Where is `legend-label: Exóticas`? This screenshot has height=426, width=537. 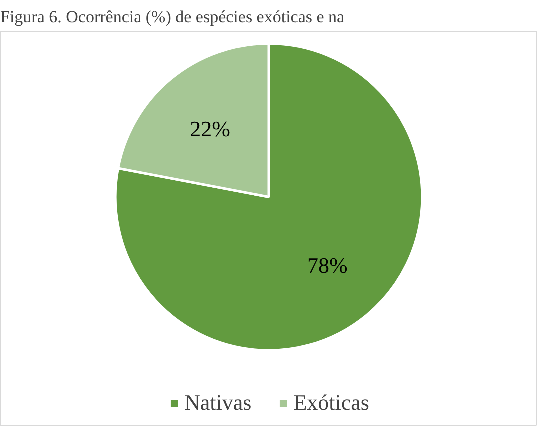
legend-label: Exóticas is located at coordinates (332, 403).